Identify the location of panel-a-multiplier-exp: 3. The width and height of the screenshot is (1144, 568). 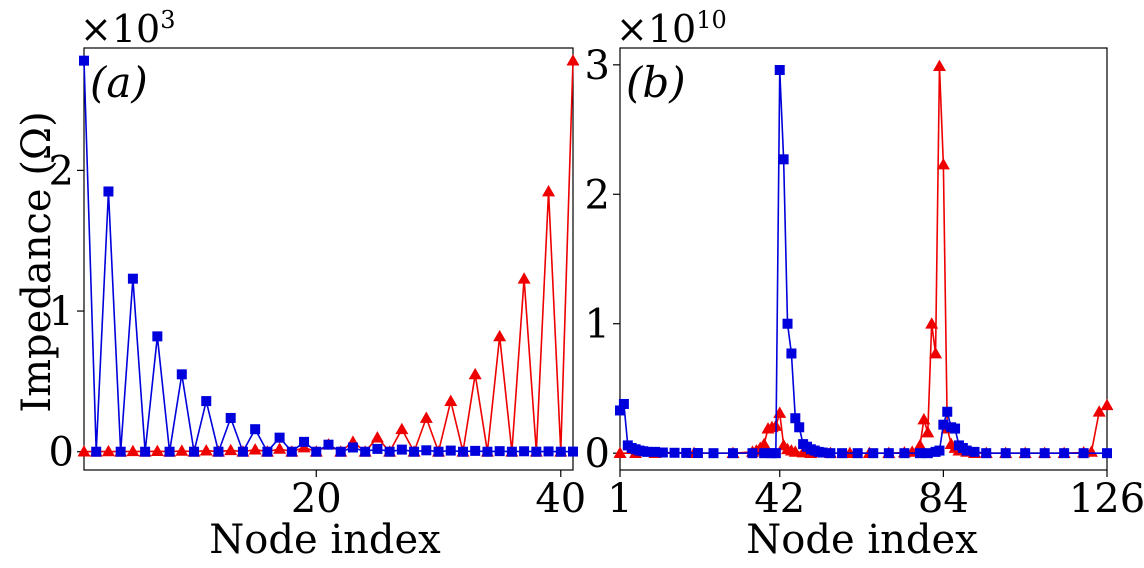
(167, 20).